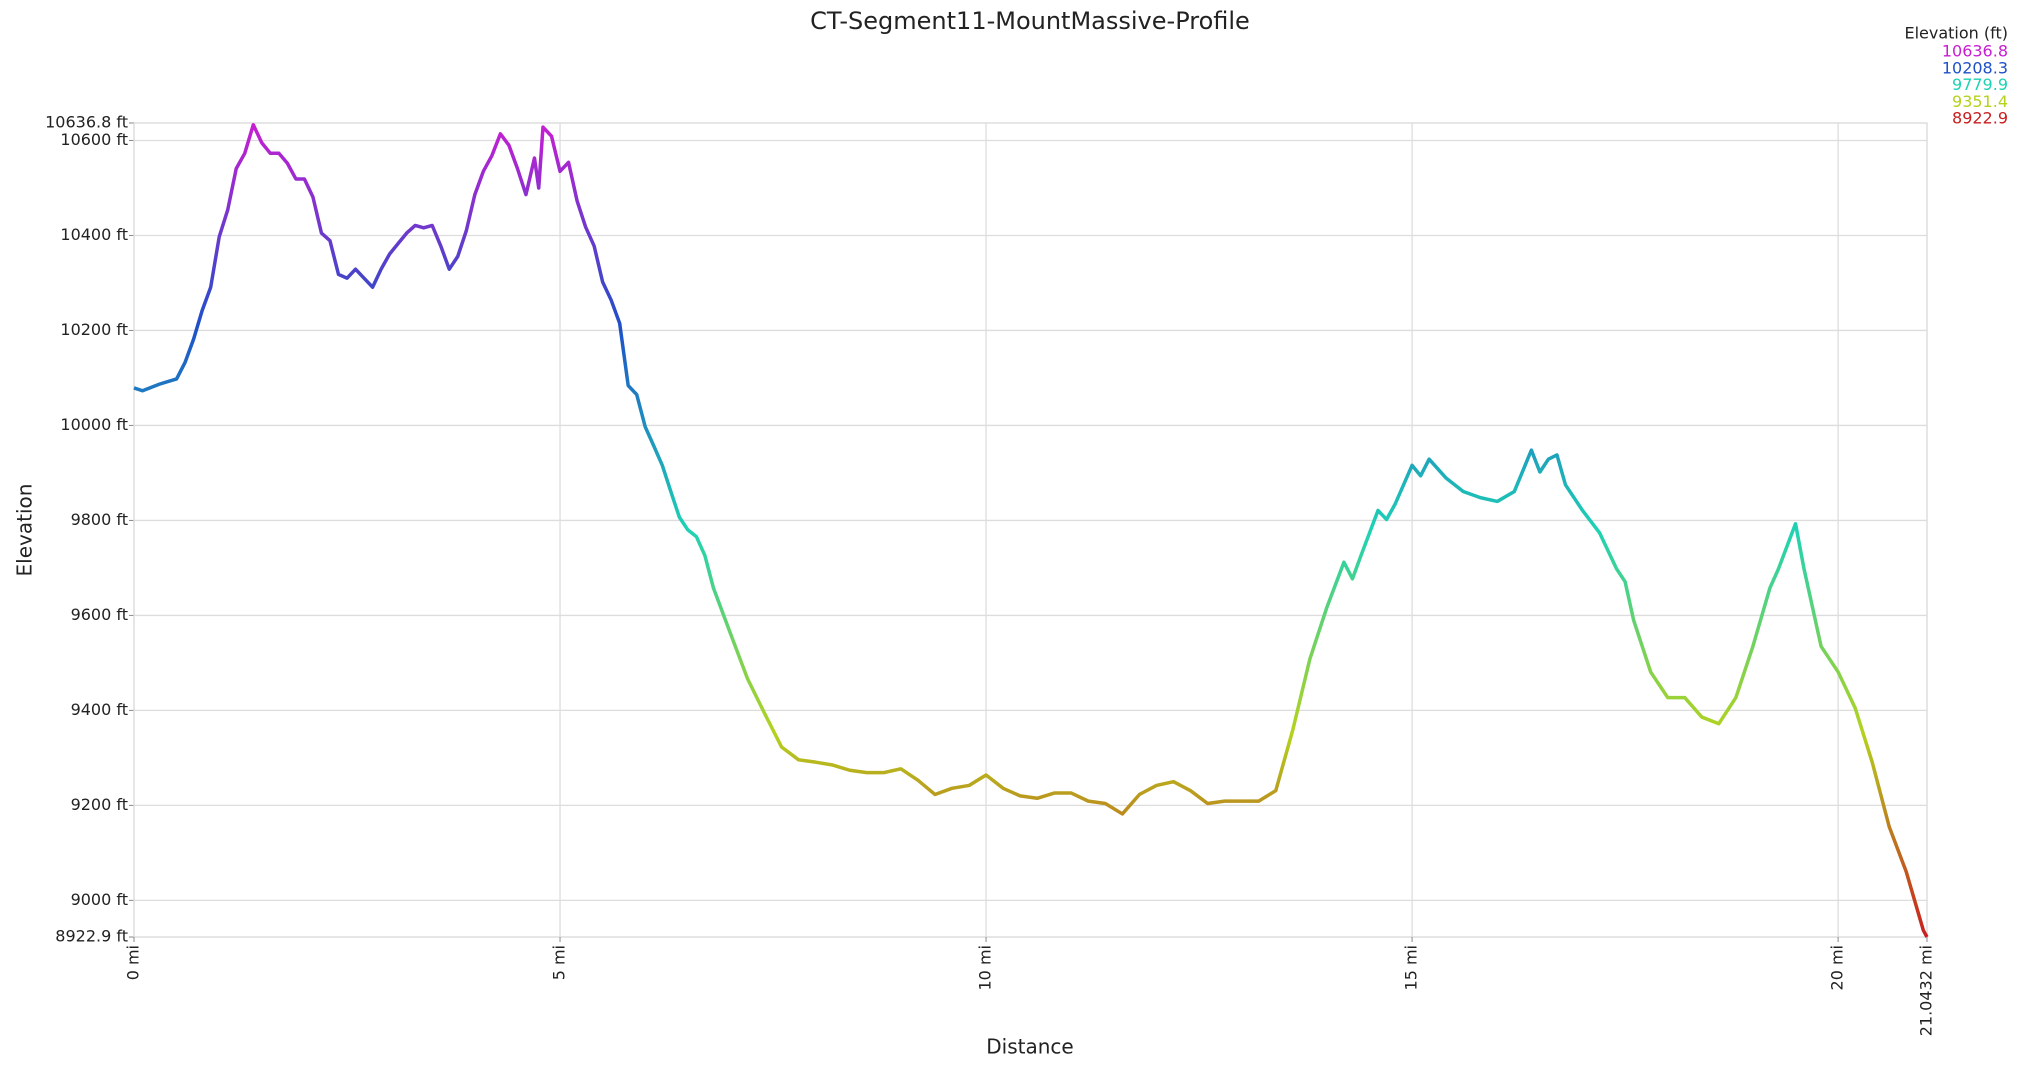 The image size is (2026, 1073). I want to click on y-tick-label: 10200 ft, so click(94, 329).